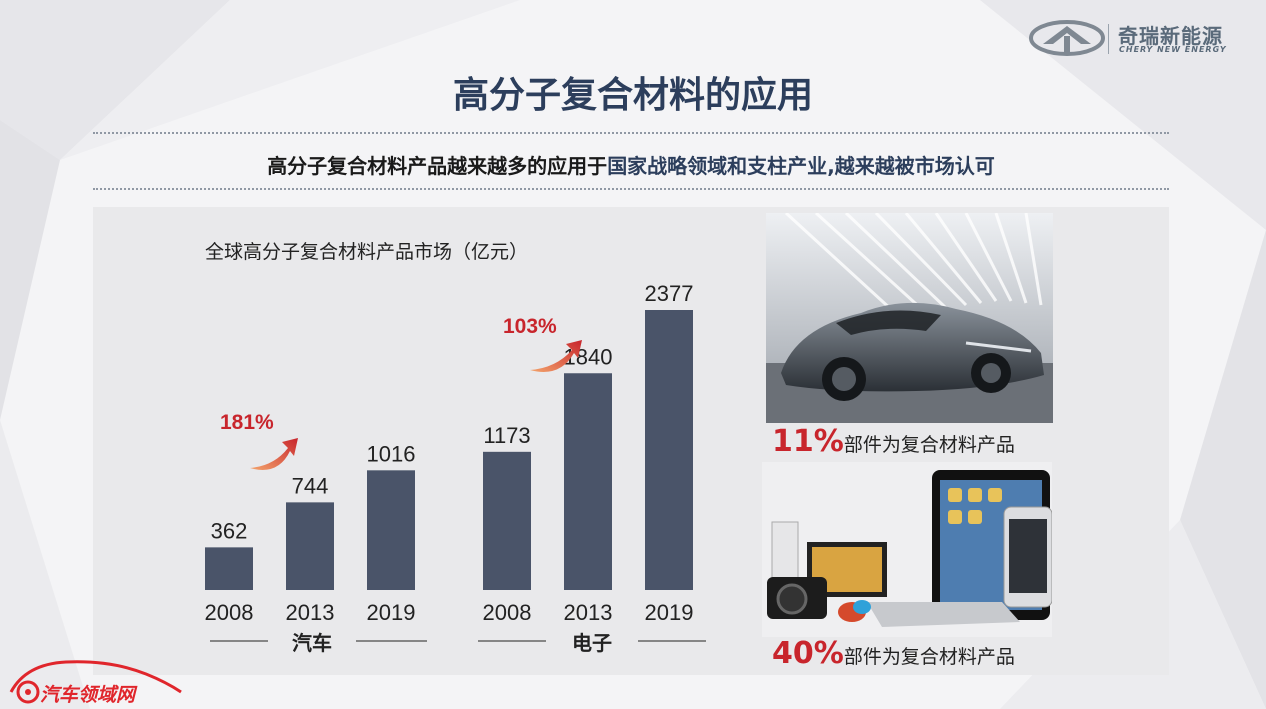  What do you see at coordinates (929, 445) in the screenshot?
I see `car-stat-text: 部件为复合材料产品` at bounding box center [929, 445].